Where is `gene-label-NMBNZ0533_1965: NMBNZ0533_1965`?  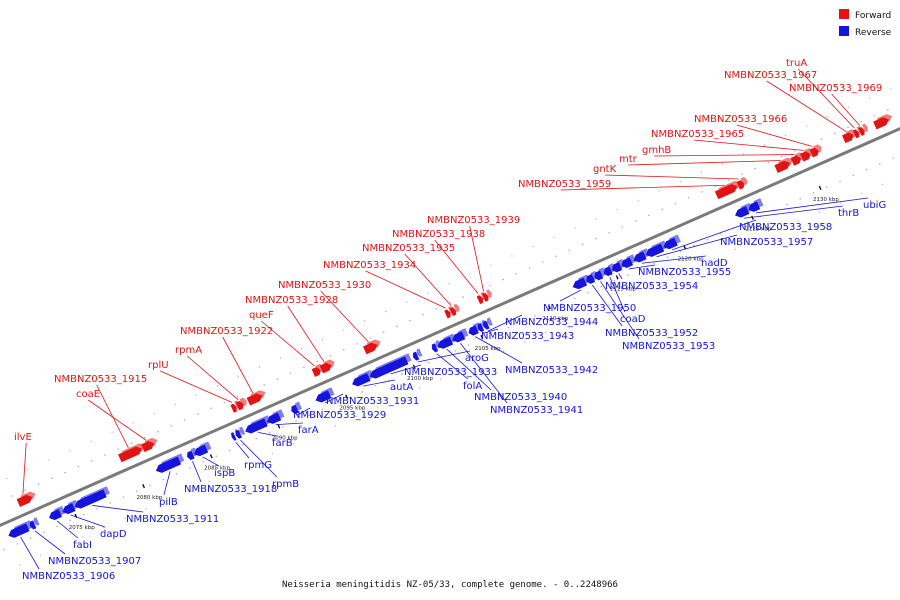
gene-label-NMBNZ0533_1965: NMBNZ0533_1965 is located at coordinates (697, 134).